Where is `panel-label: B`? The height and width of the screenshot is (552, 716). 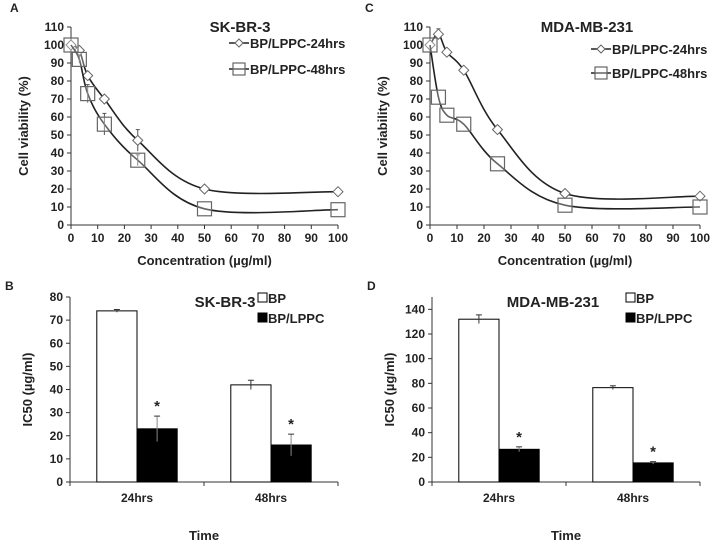
panel-label: B is located at coordinates (9, 286).